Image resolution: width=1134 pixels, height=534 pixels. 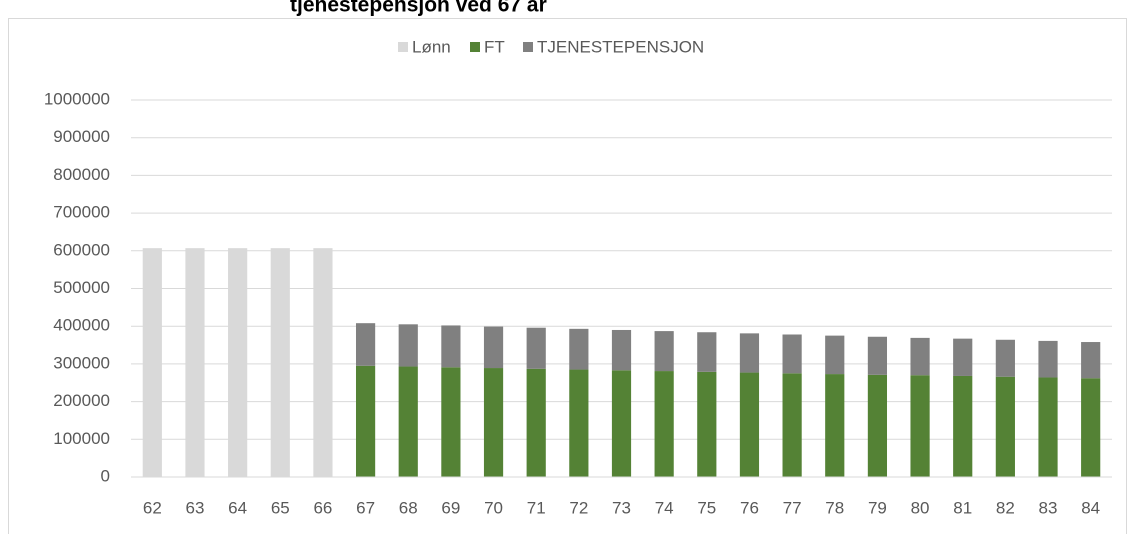 What do you see at coordinates (494, 46) in the screenshot?
I see `legend-label: FT` at bounding box center [494, 46].